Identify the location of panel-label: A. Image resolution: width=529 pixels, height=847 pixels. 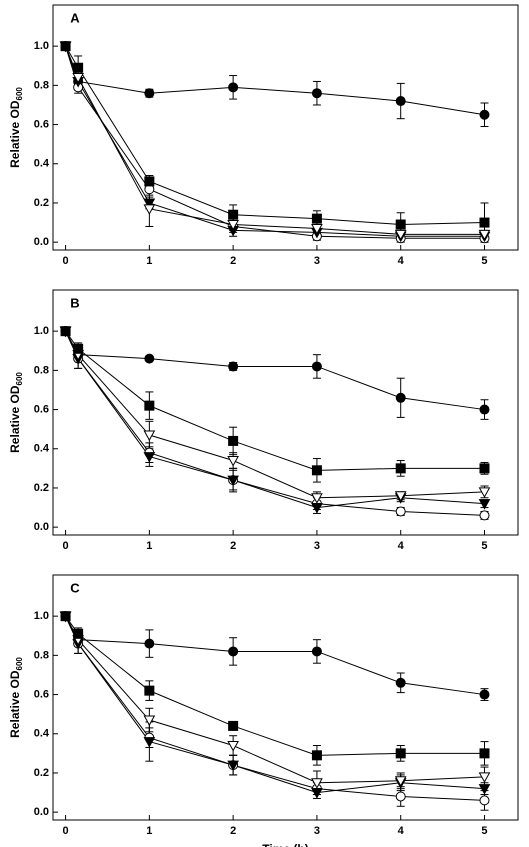
(75, 17).